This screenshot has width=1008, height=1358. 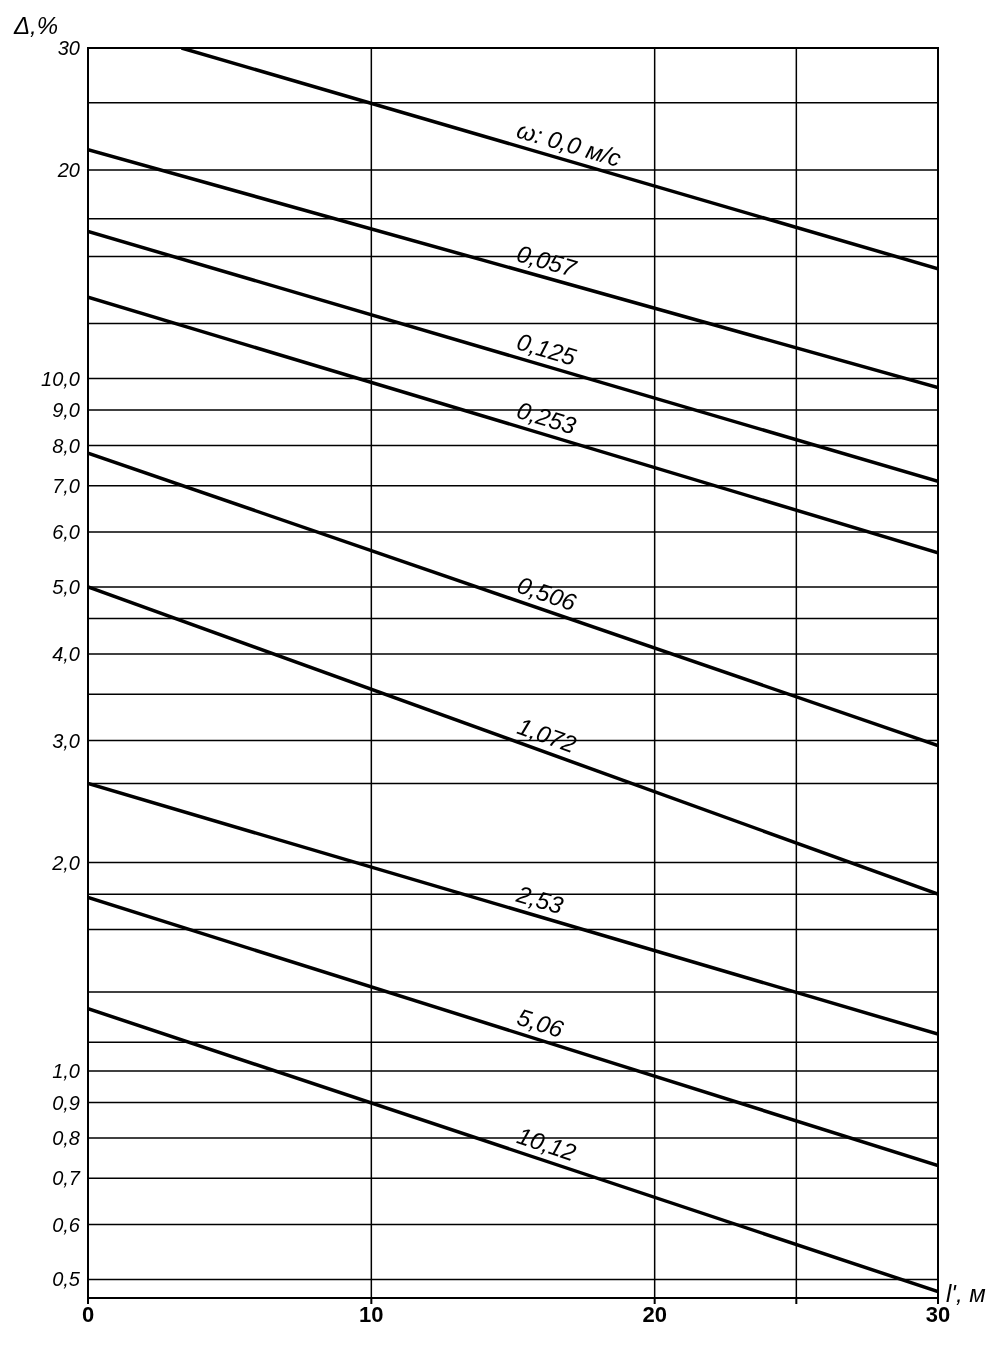 What do you see at coordinates (66, 654) in the screenshot?
I see `y-tick-label: 4,0` at bounding box center [66, 654].